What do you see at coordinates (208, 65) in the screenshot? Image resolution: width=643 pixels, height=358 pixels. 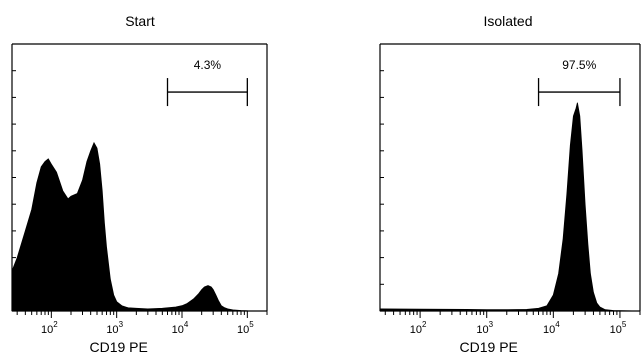 I see `gate-percentage-label: 4.3%` at bounding box center [208, 65].